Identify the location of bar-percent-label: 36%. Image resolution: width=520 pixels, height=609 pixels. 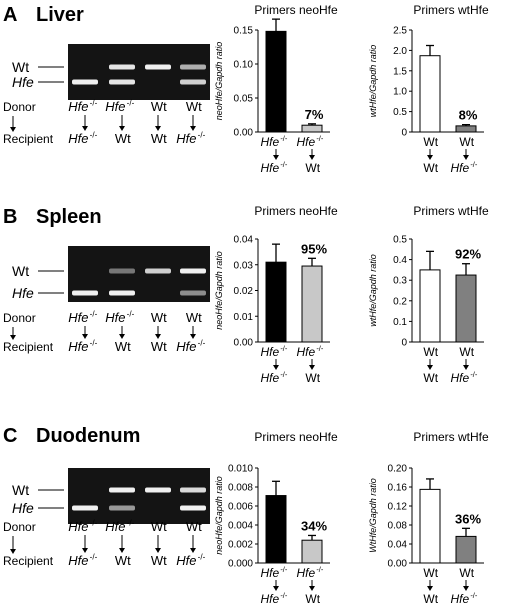
(468, 518).